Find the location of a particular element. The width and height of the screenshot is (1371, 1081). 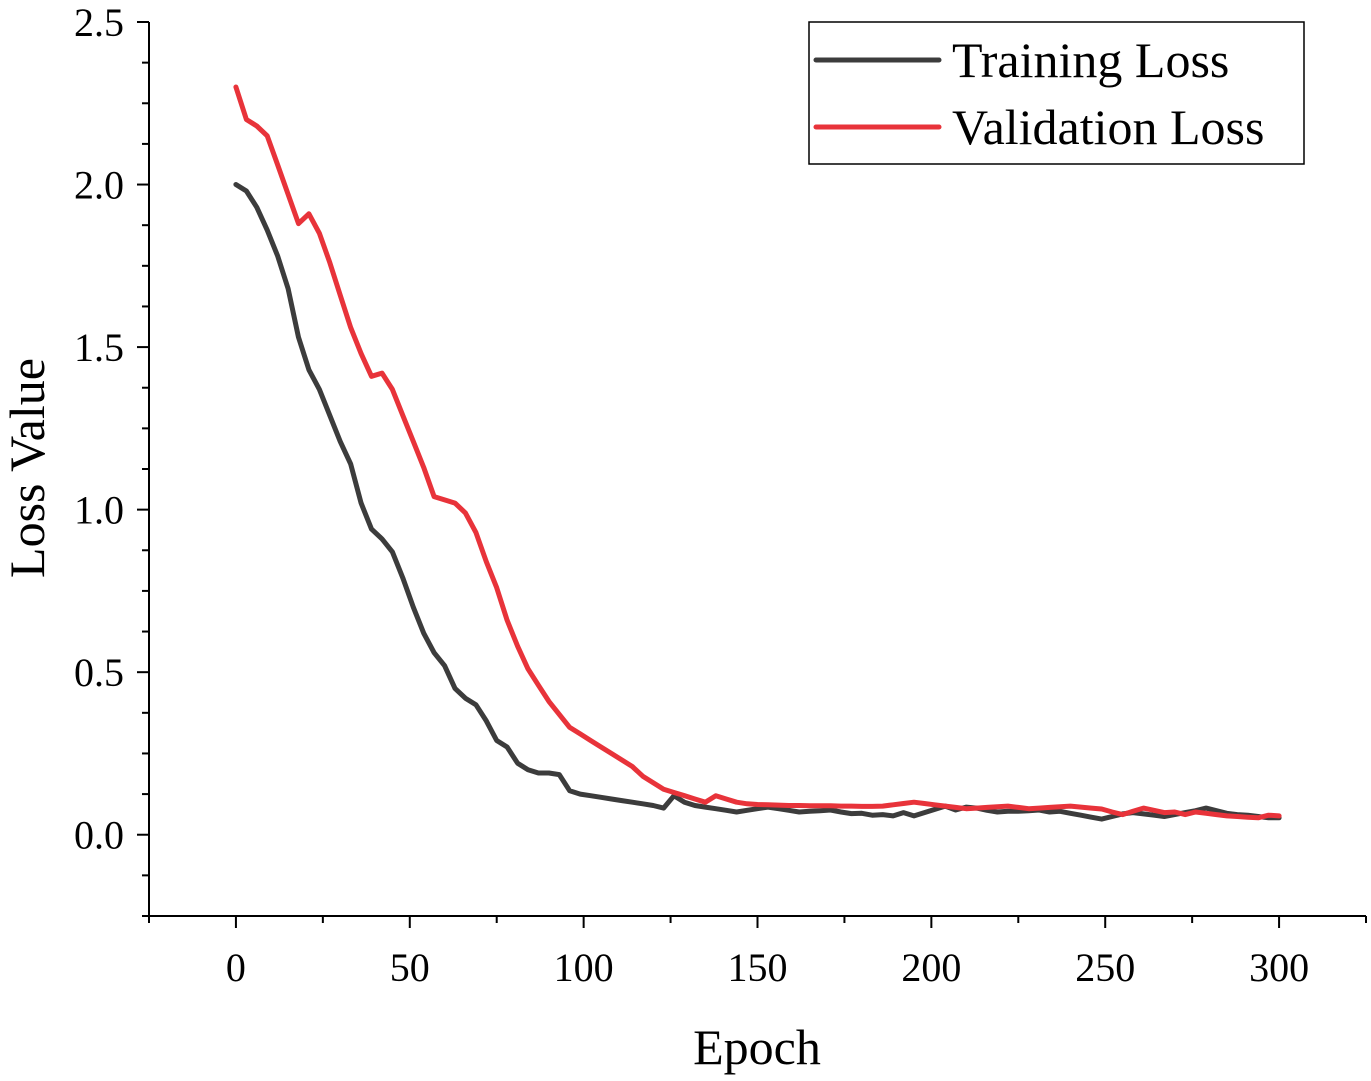

x-tick-label: 200 is located at coordinates (931, 967).